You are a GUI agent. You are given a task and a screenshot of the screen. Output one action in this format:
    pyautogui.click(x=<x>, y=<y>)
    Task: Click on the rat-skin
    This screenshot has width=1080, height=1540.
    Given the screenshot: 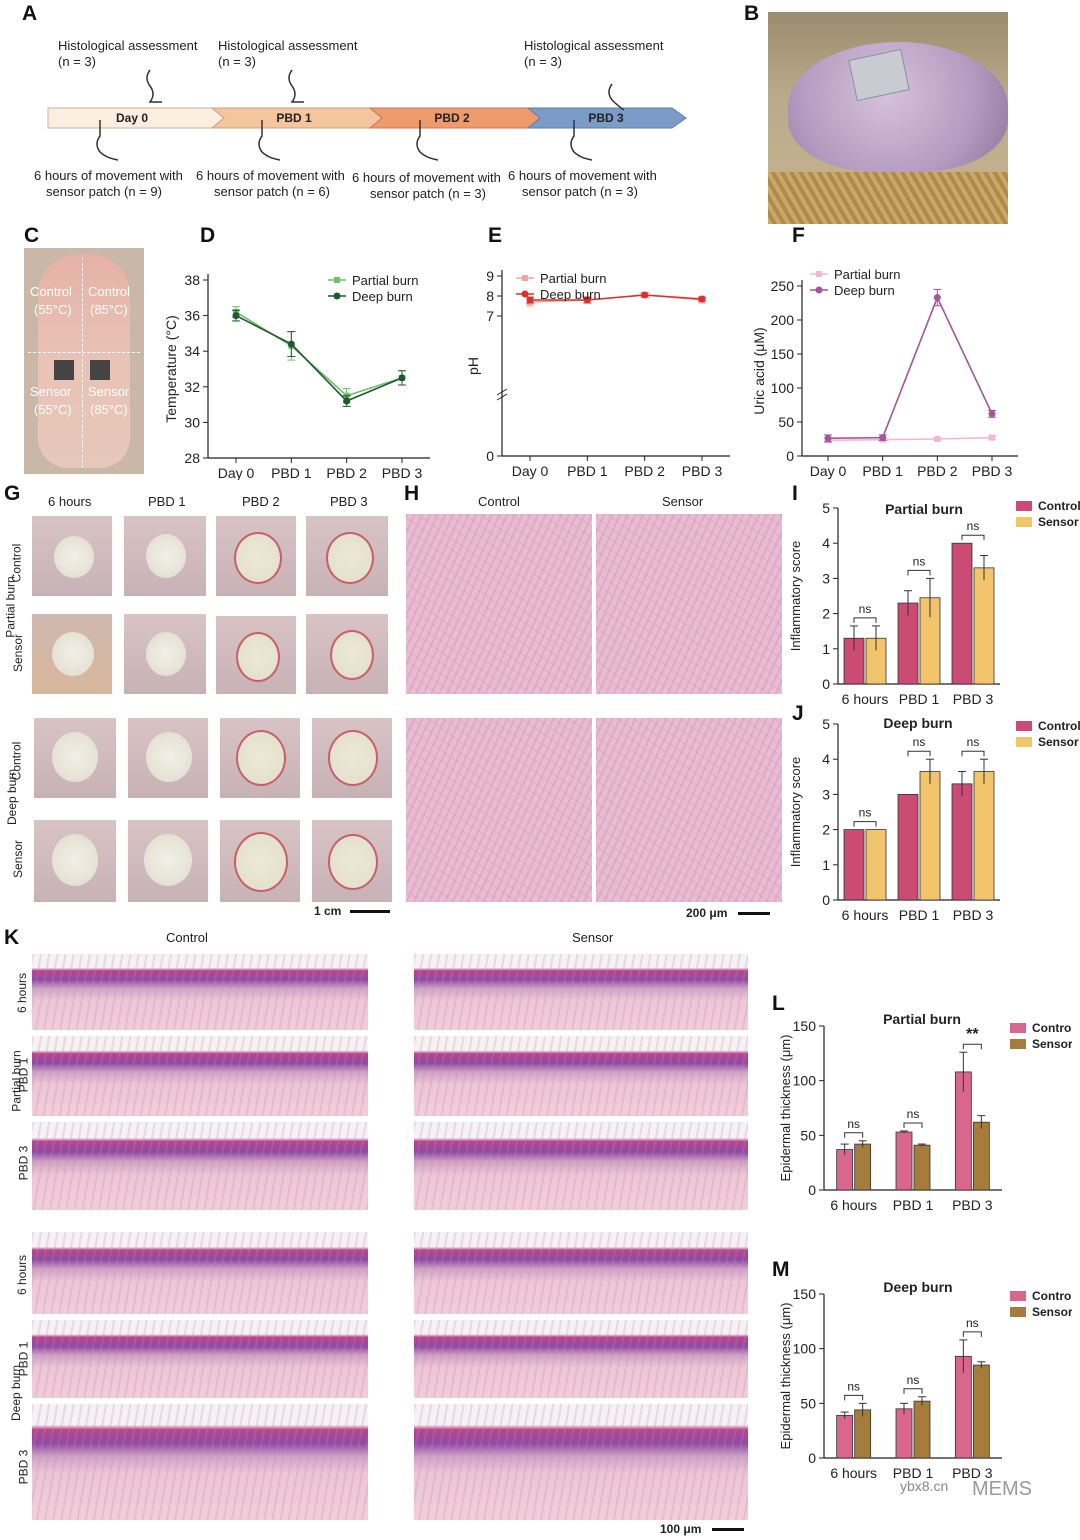 What is the action you would take?
    pyautogui.click(x=84, y=361)
    